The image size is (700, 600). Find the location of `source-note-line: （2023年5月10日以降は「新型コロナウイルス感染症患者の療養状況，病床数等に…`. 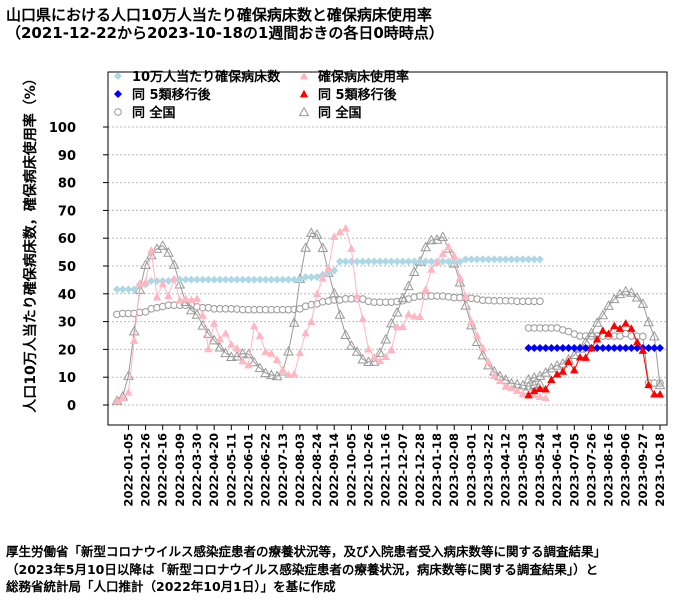

source-note-line: （2023年5月10日以降は「新型コロナウイルス感染症患者の療養状況，病床数等に… is located at coordinates (302, 569).